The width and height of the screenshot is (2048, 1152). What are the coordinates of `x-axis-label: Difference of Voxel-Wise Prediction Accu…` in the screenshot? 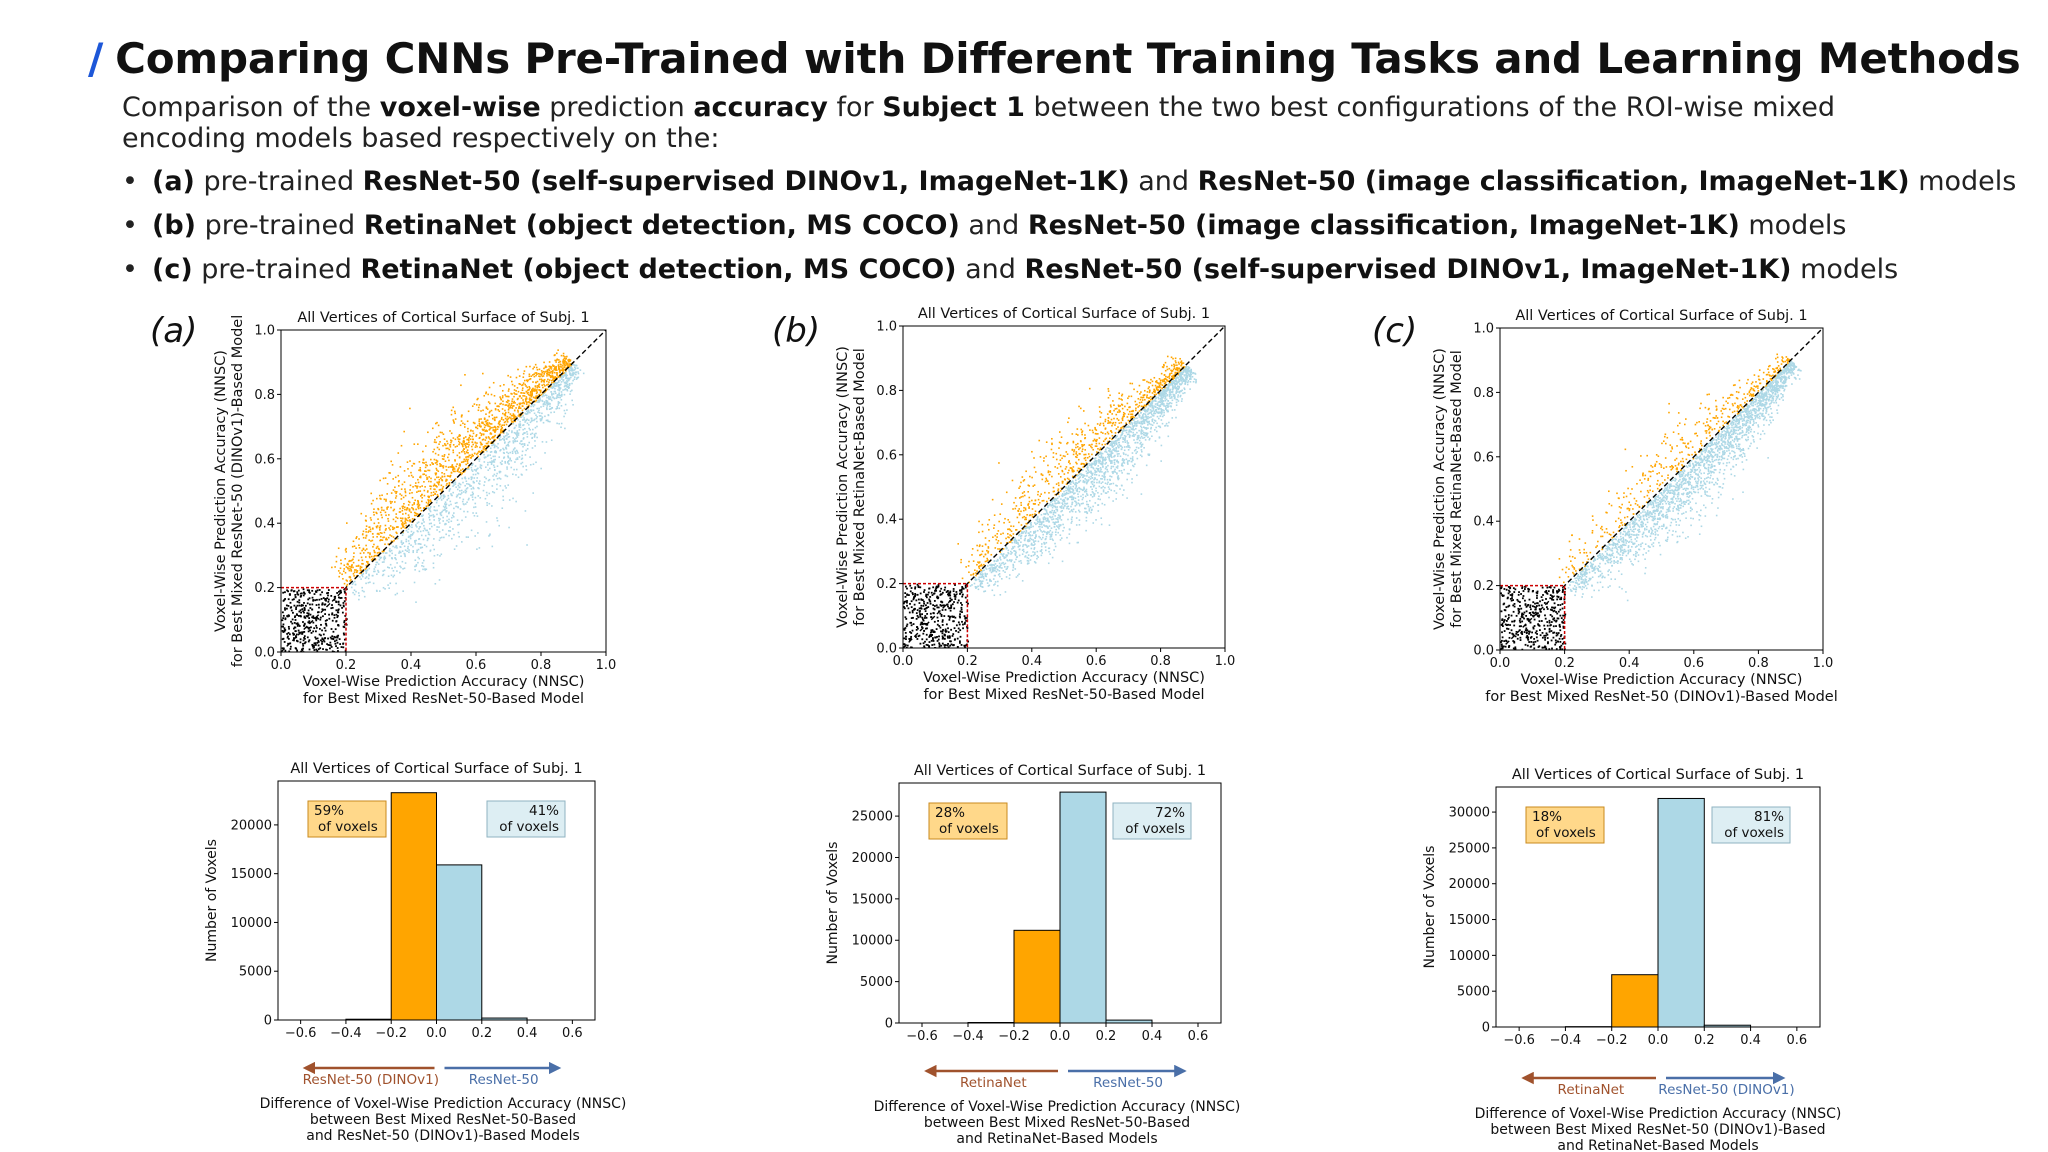 It's located at (1057, 1107).